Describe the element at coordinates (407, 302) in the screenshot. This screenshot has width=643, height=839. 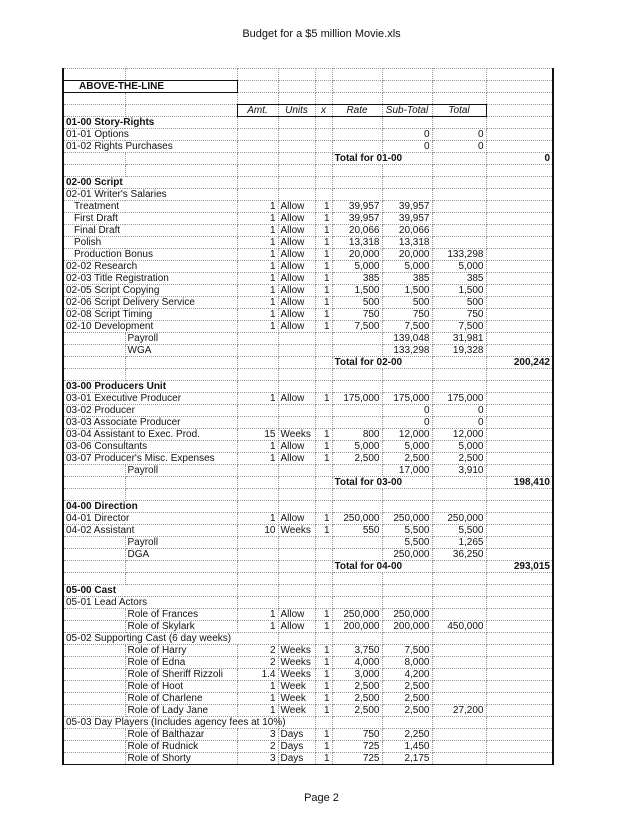
I see `subtotal: 500` at that location.